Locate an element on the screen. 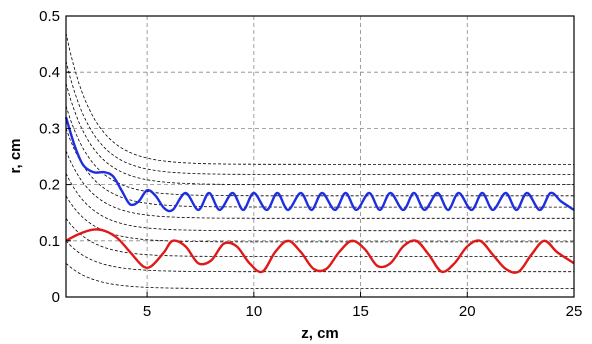  y-tick-label: 0.1 is located at coordinates (49, 241).